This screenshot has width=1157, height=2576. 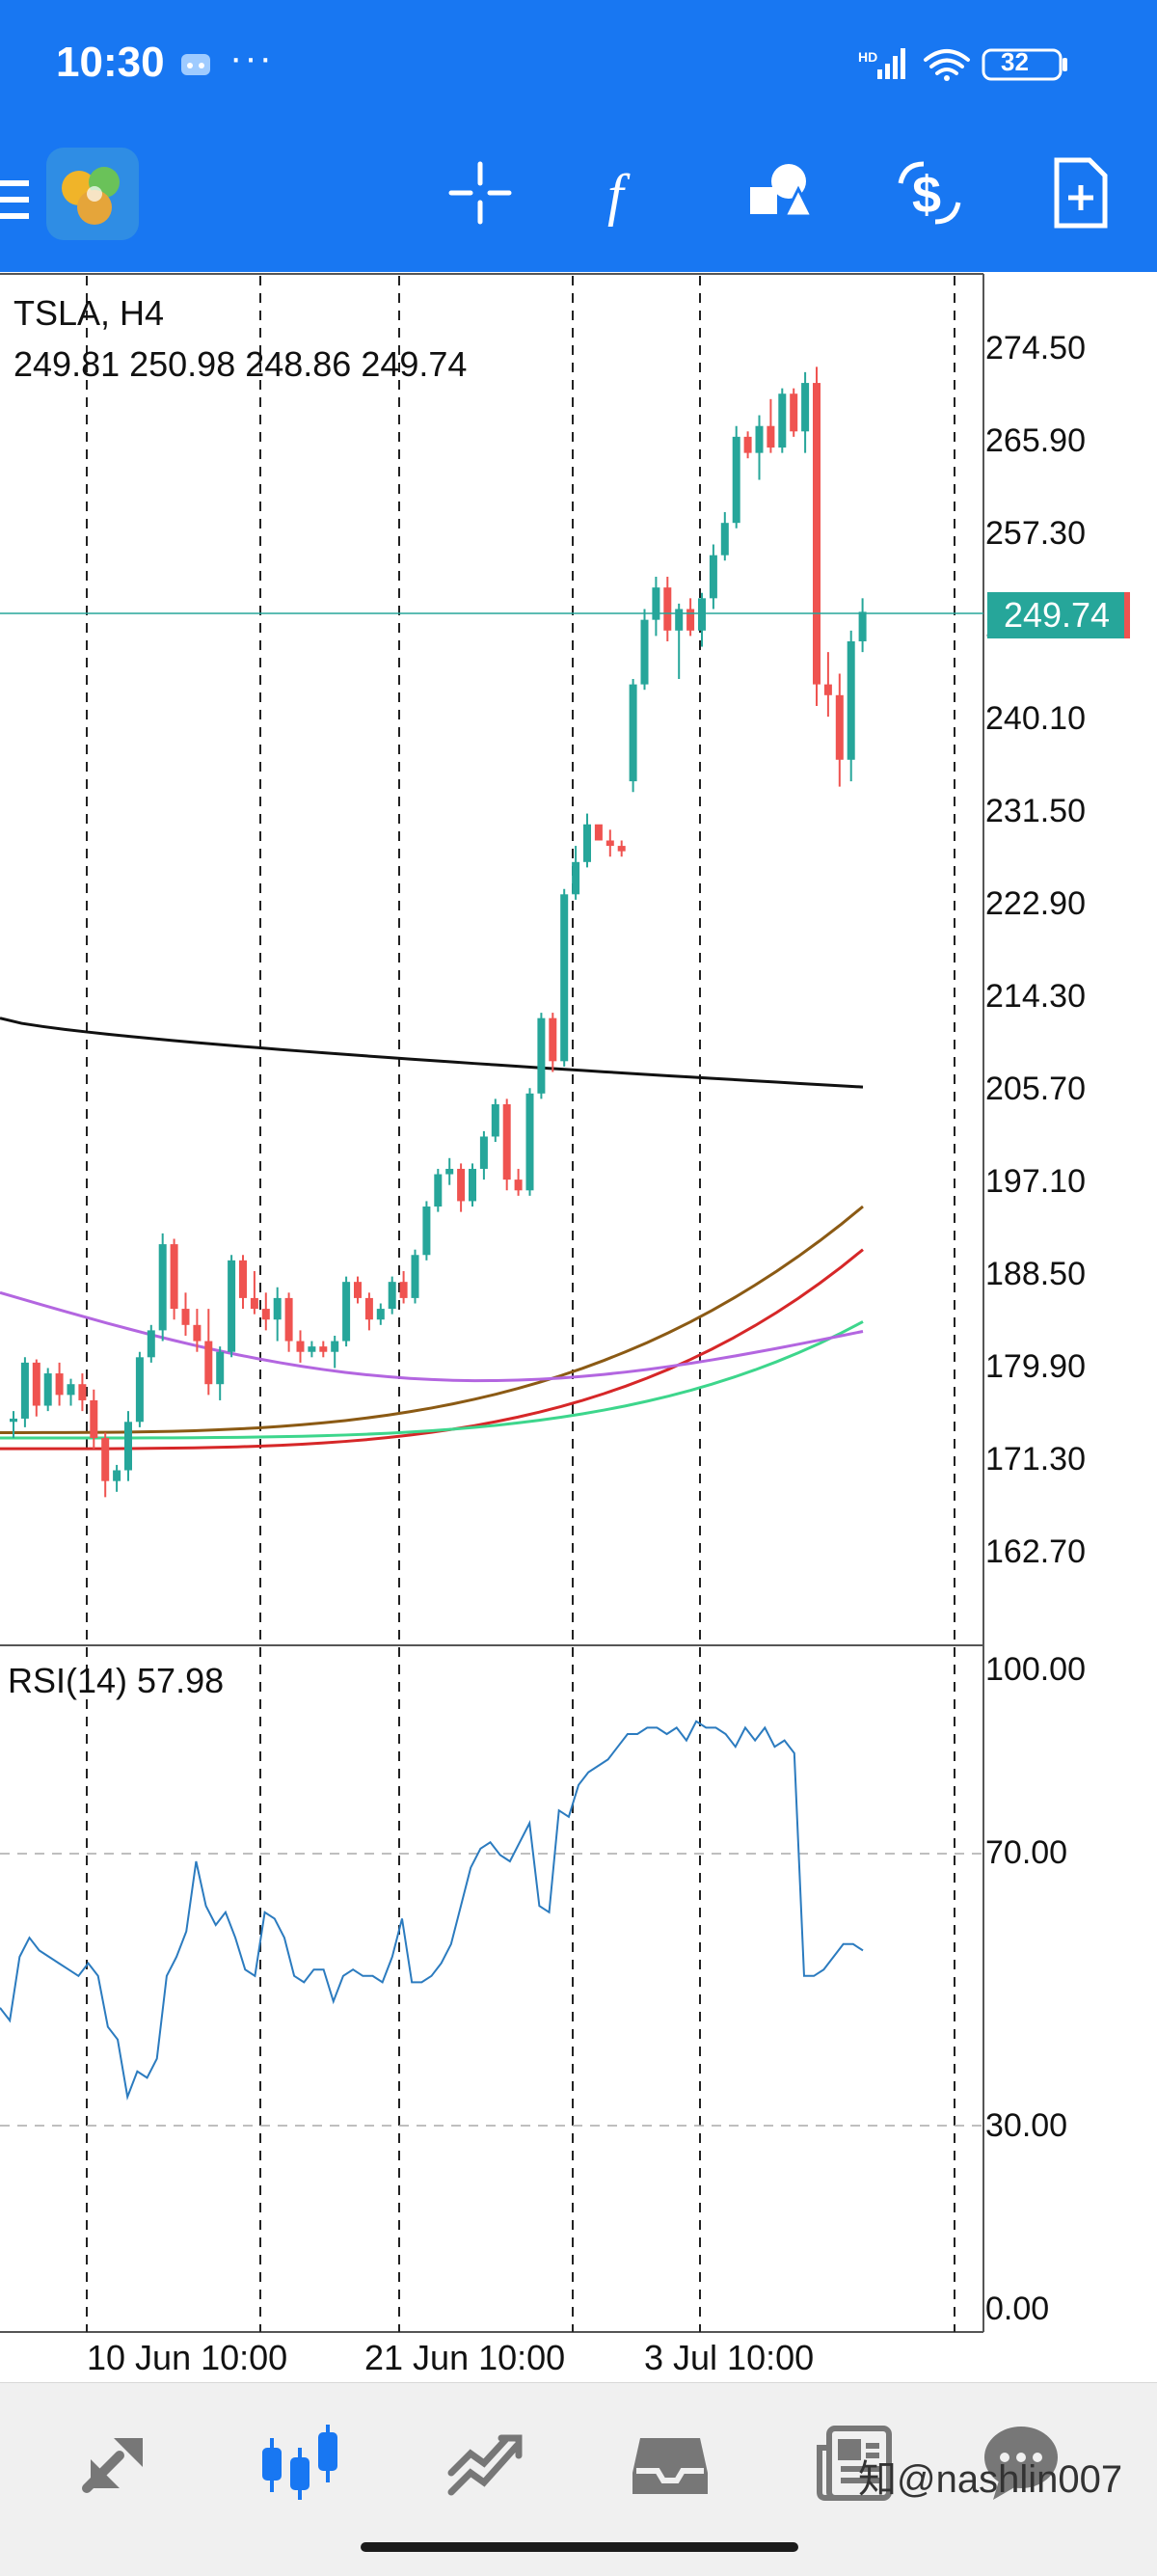 What do you see at coordinates (1127, 615) in the screenshot?
I see `current-price-tag-edge` at bounding box center [1127, 615].